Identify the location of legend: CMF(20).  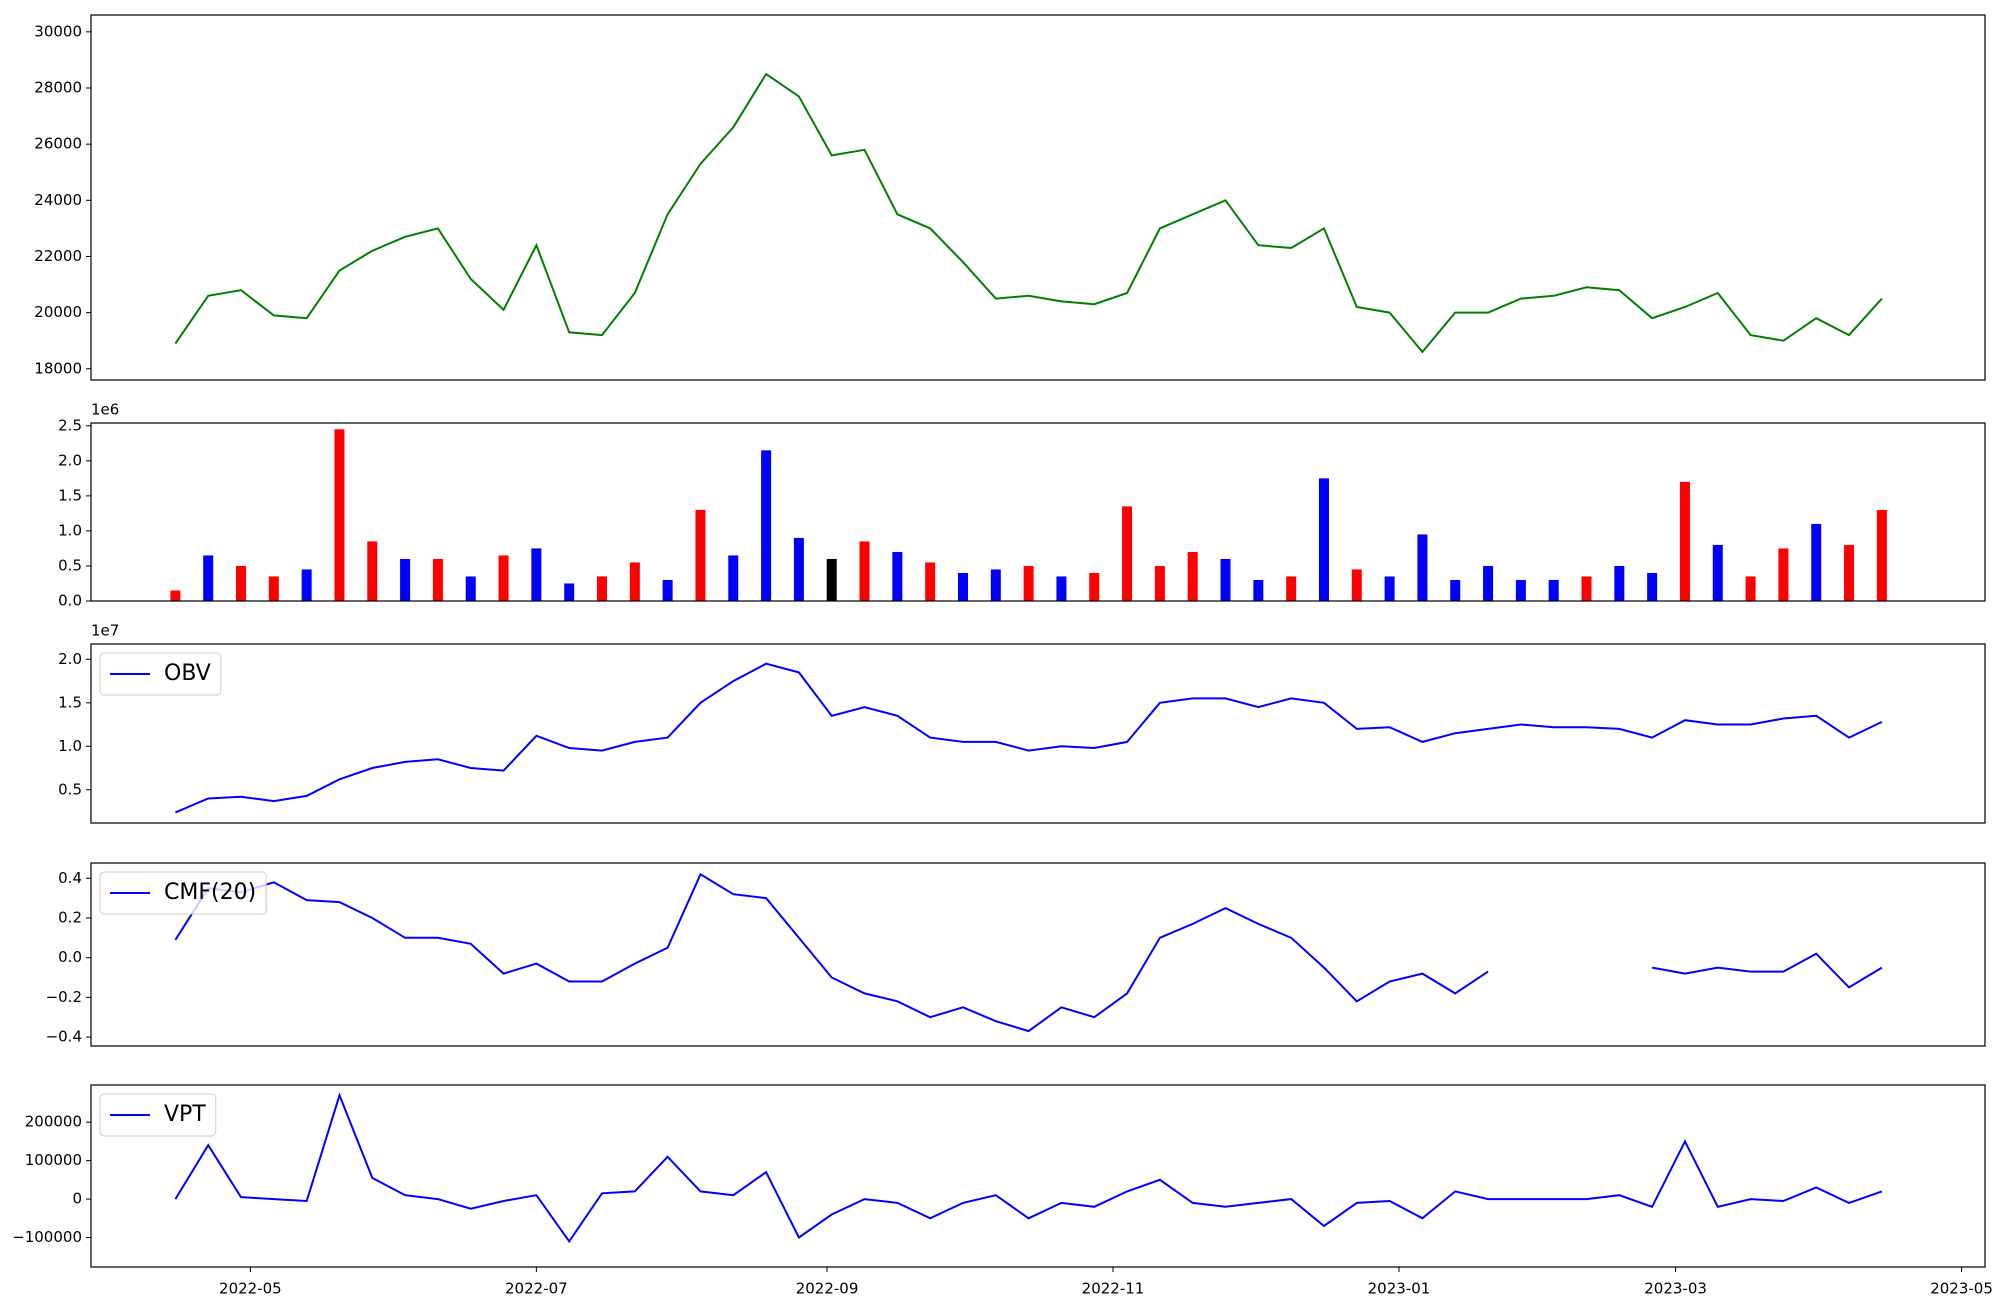
(183, 893).